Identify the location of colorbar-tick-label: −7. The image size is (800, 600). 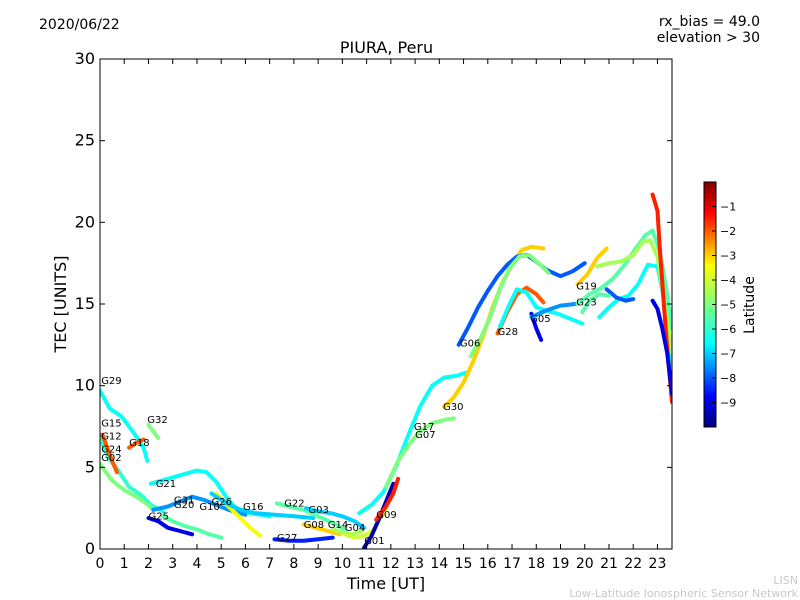
(728, 354).